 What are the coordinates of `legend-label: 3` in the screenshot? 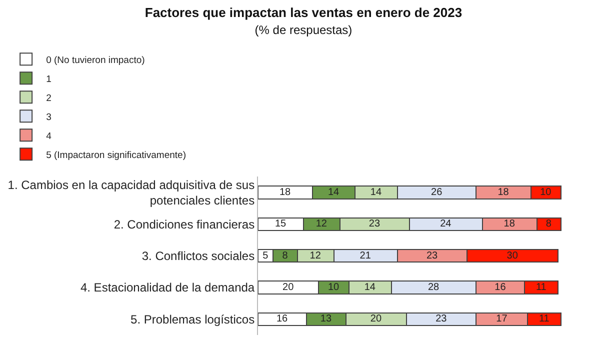 It's located at (49, 117).